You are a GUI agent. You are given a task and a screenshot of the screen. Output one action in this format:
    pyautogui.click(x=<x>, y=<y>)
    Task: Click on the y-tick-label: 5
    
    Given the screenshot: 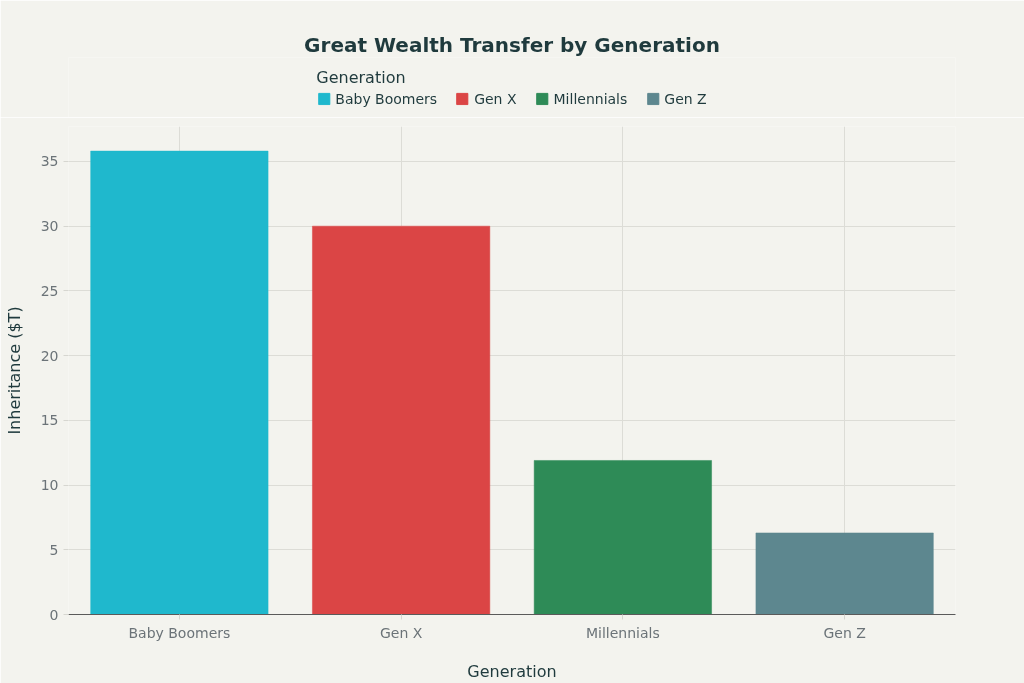 What is the action you would take?
    pyautogui.click(x=54, y=549)
    